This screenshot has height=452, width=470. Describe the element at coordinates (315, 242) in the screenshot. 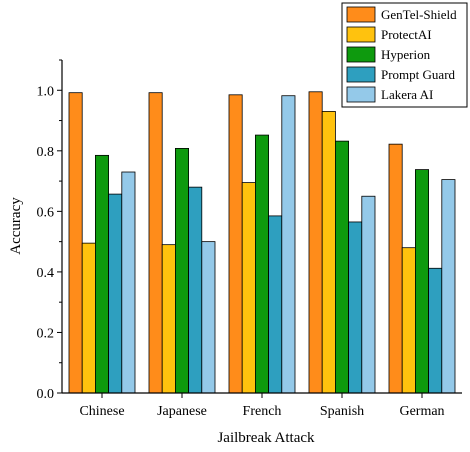

I see `bar-gentel-shield-spanish` at that location.